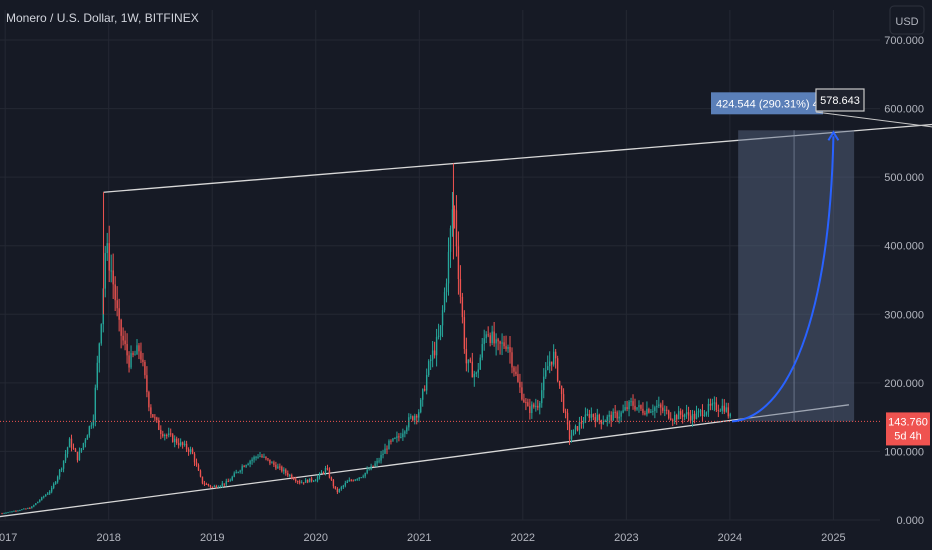  What do you see at coordinates (626, 538) in the screenshot?
I see `x-tick-label: 2023` at bounding box center [626, 538].